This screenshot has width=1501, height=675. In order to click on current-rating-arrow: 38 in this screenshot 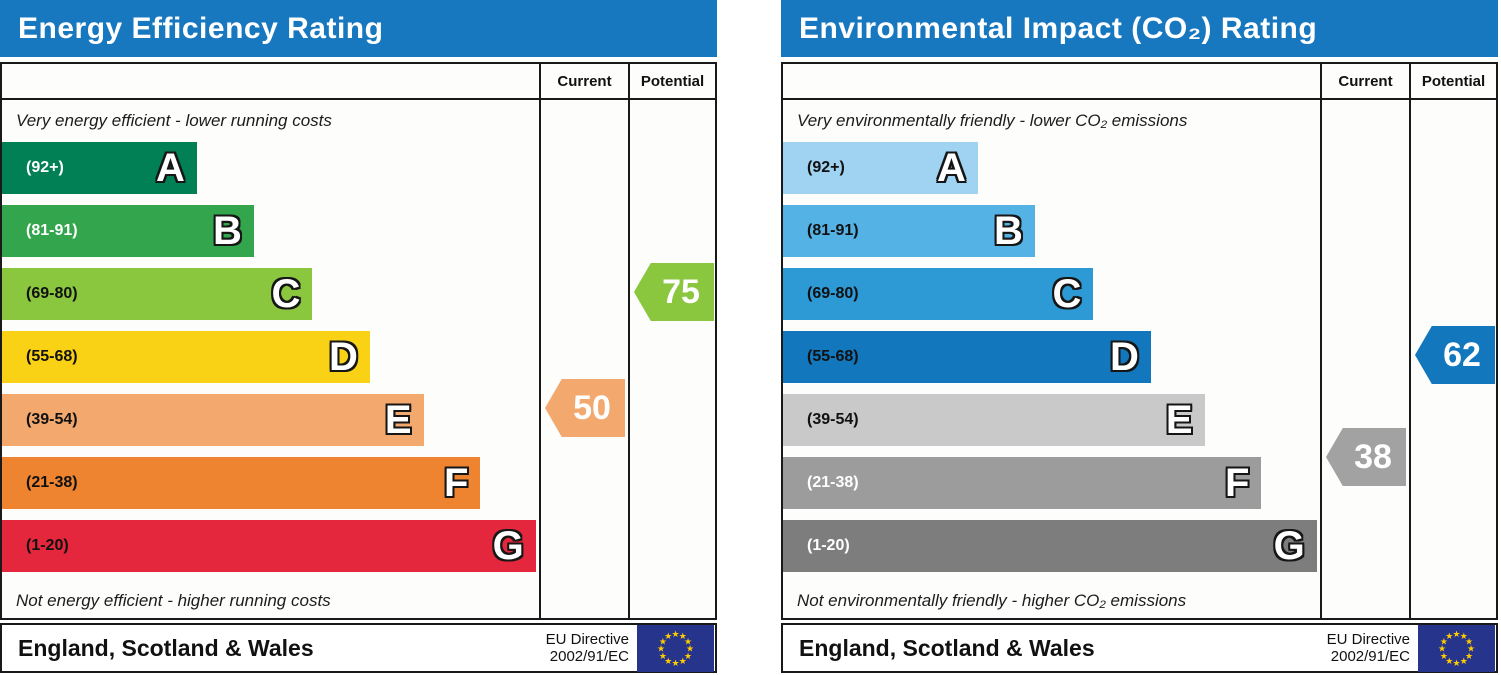, I will do `click(1366, 457)`.